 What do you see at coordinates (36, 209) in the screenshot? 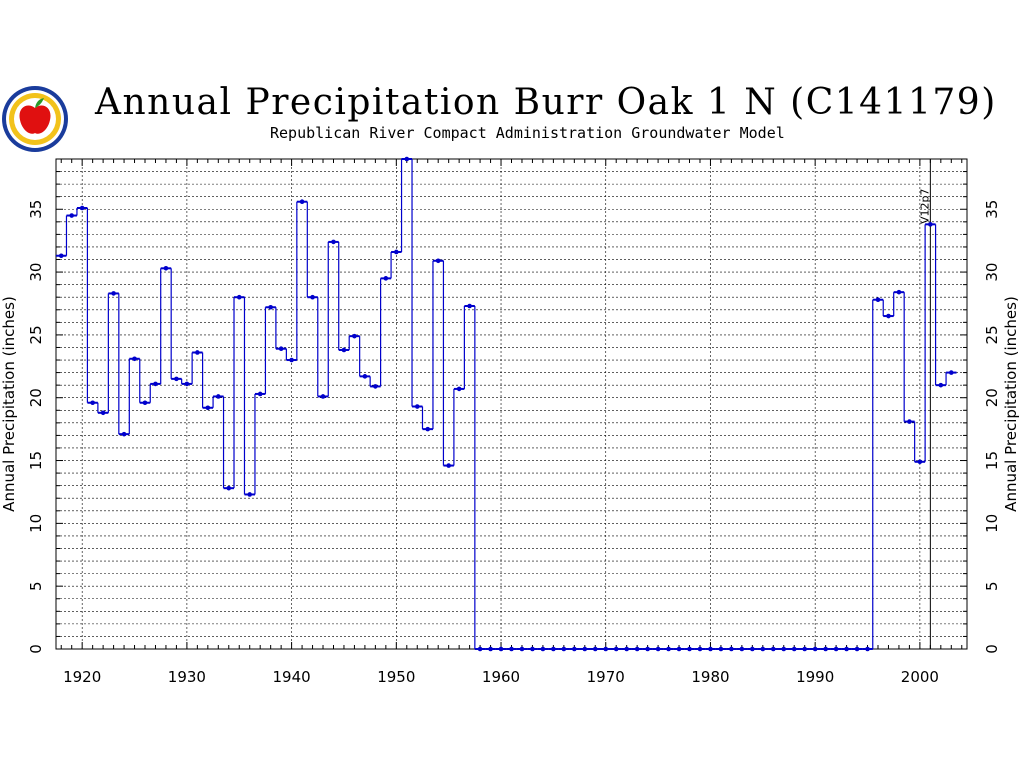
I see `y-tick-label-left: 35` at bounding box center [36, 209].